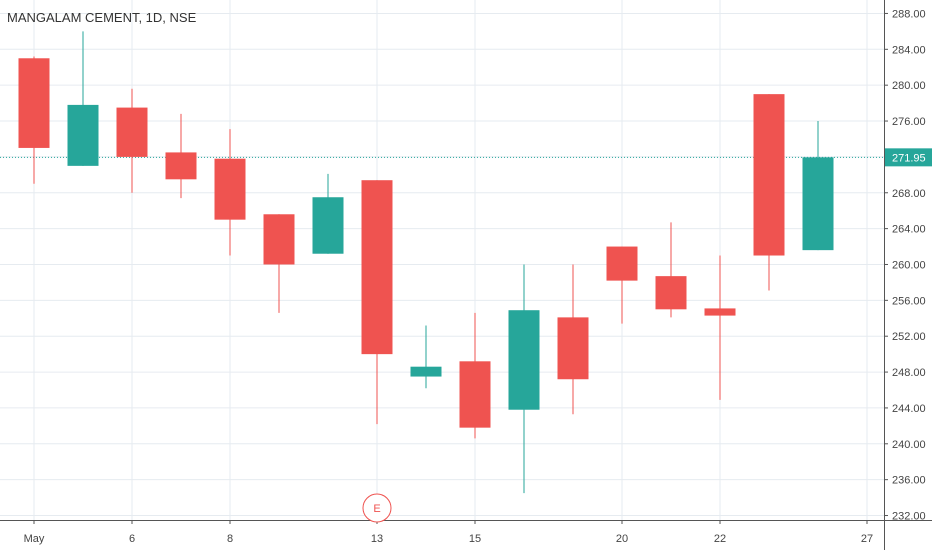 The width and height of the screenshot is (932, 550). I want to click on y-tick-label: 236.00, so click(909, 481).